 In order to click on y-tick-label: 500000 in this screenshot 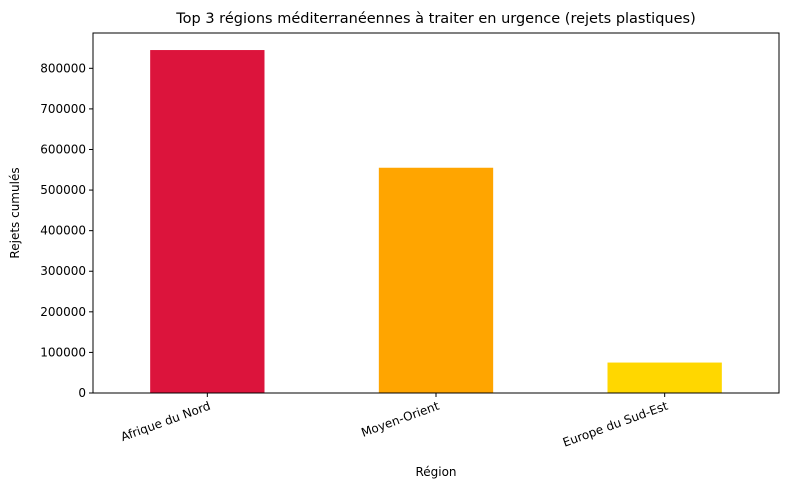, I will do `click(63, 190)`.